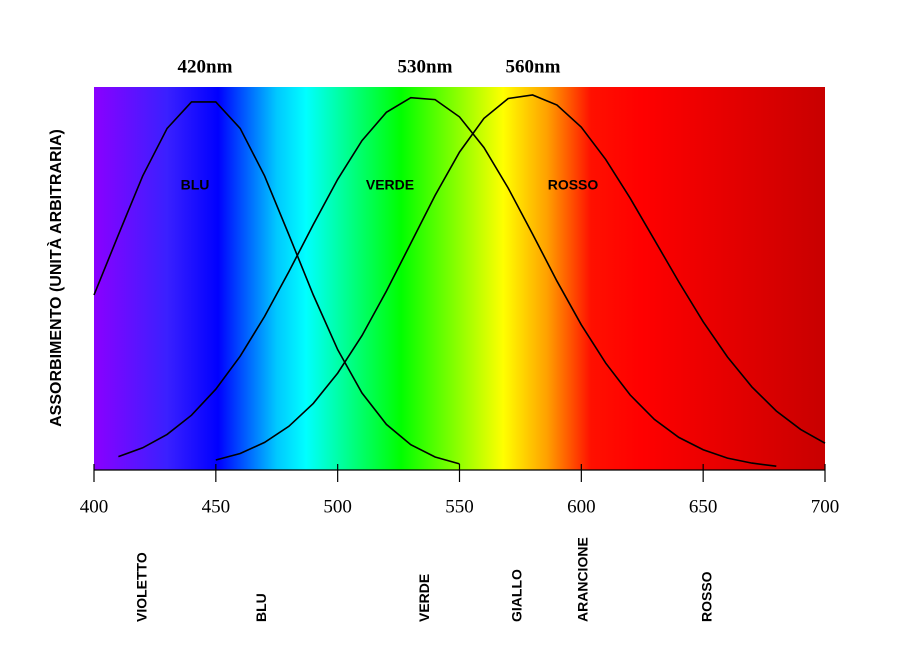 This screenshot has width=900, height=658. I want to click on color-band-label: BLU, so click(261, 607).